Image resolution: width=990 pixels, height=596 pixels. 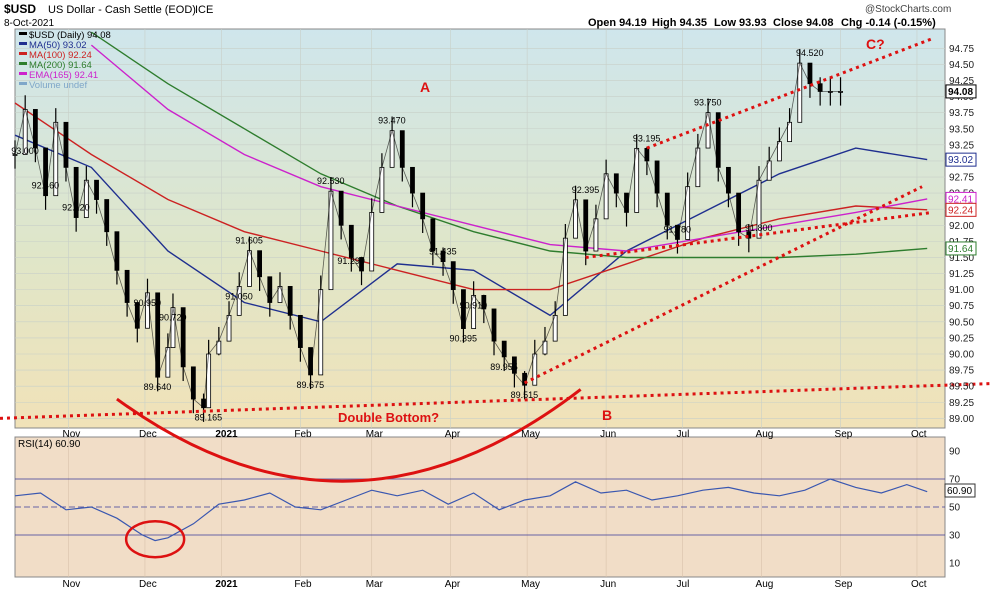 What do you see at coordinates (173, 318) in the screenshot?
I see `price-point-label: 90.720` at bounding box center [173, 318].